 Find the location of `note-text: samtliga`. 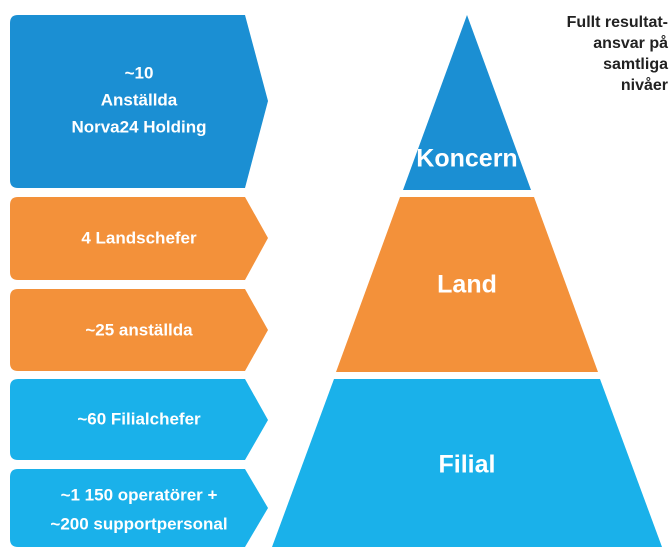

note-text: samtliga is located at coordinates (635, 64).